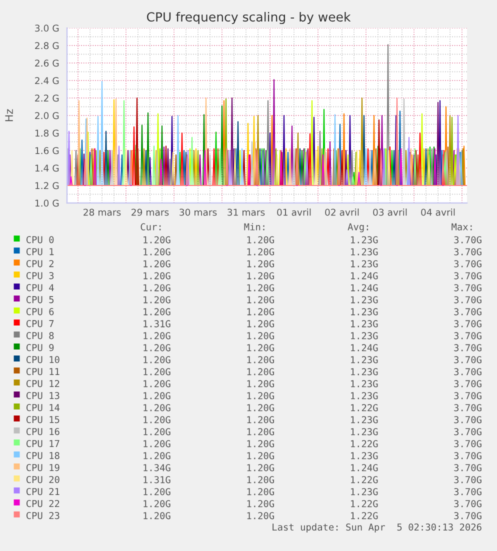  I want to click on legend-label: CPU 1, so click(40, 252).